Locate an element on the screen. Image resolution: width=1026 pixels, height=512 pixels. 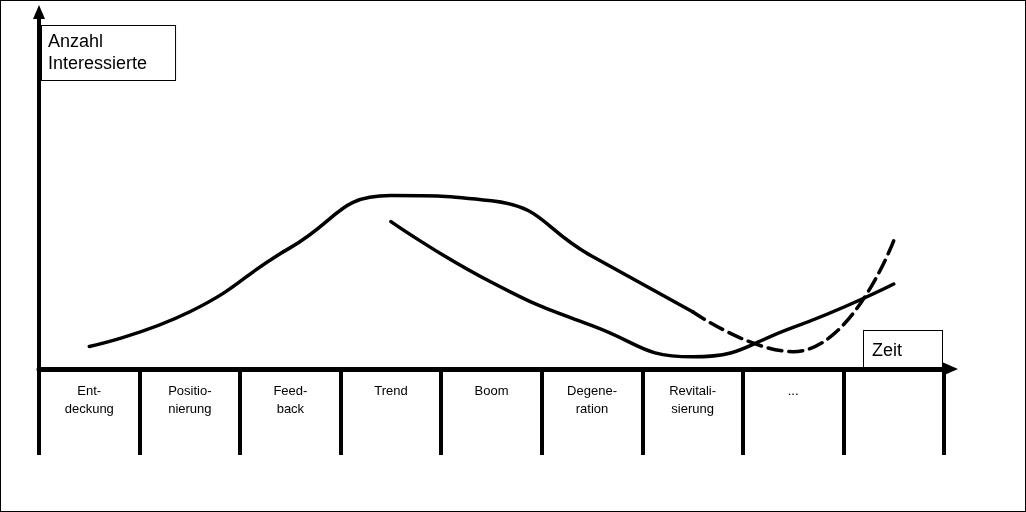
x-tick-label: Boom is located at coordinates (491, 390).